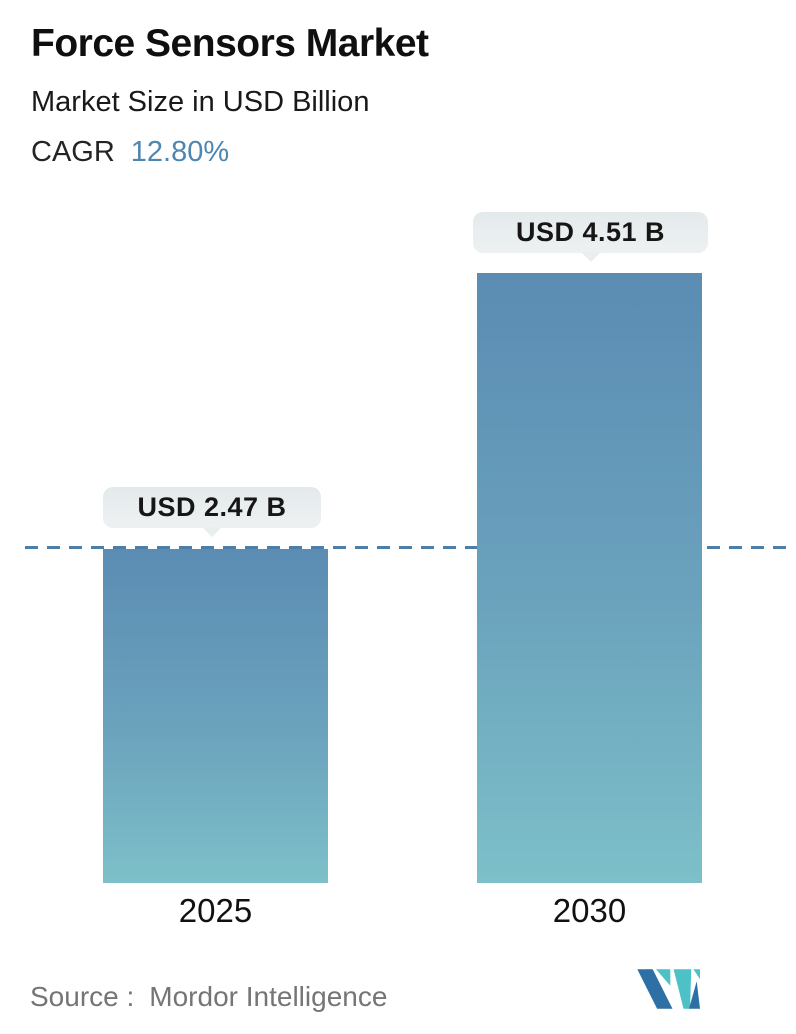 Image resolution: width=796 pixels, height=1034 pixels. I want to click on value-badge-2025: USD 2.47 B, so click(212, 512).